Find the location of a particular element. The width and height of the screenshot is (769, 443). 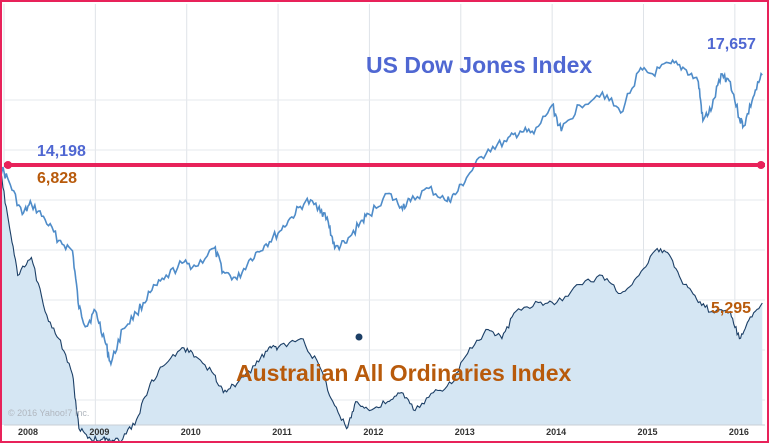

copyright-notice: © 2016 Yahoo!7 Inc. is located at coordinates (49, 413).